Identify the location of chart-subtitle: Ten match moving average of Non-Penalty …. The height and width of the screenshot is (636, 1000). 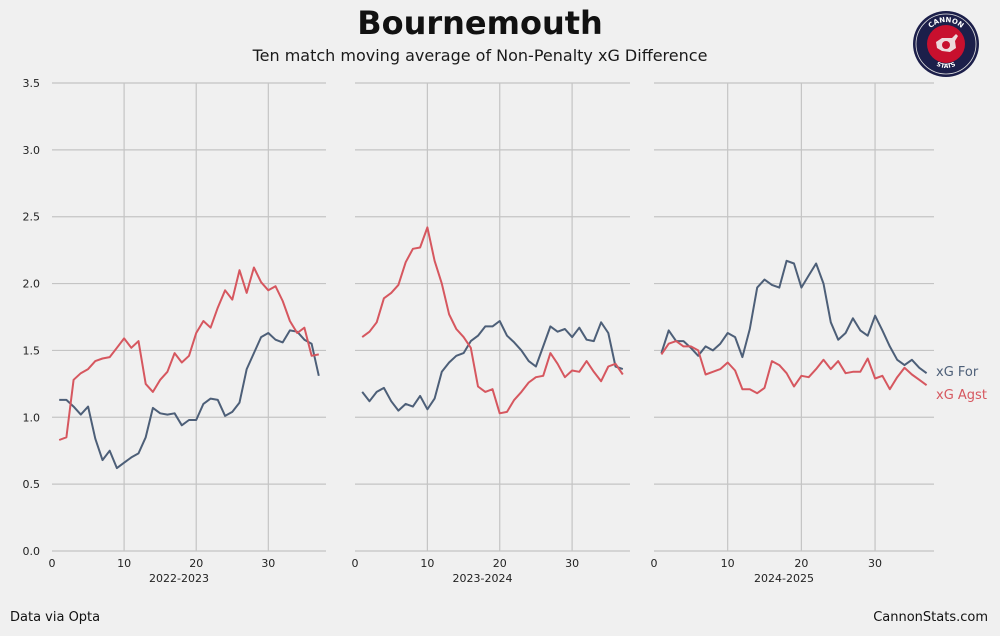
(480, 55).